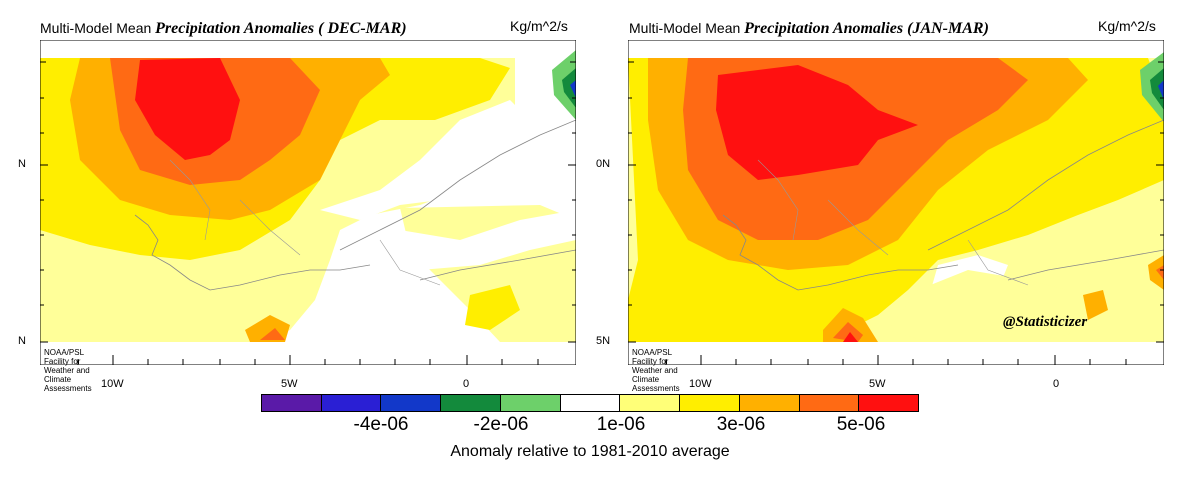 This screenshot has height=481, width=1200. I want to click on right-title-period: Precipitation Anomalies (JAN-MAR), so click(866, 28).